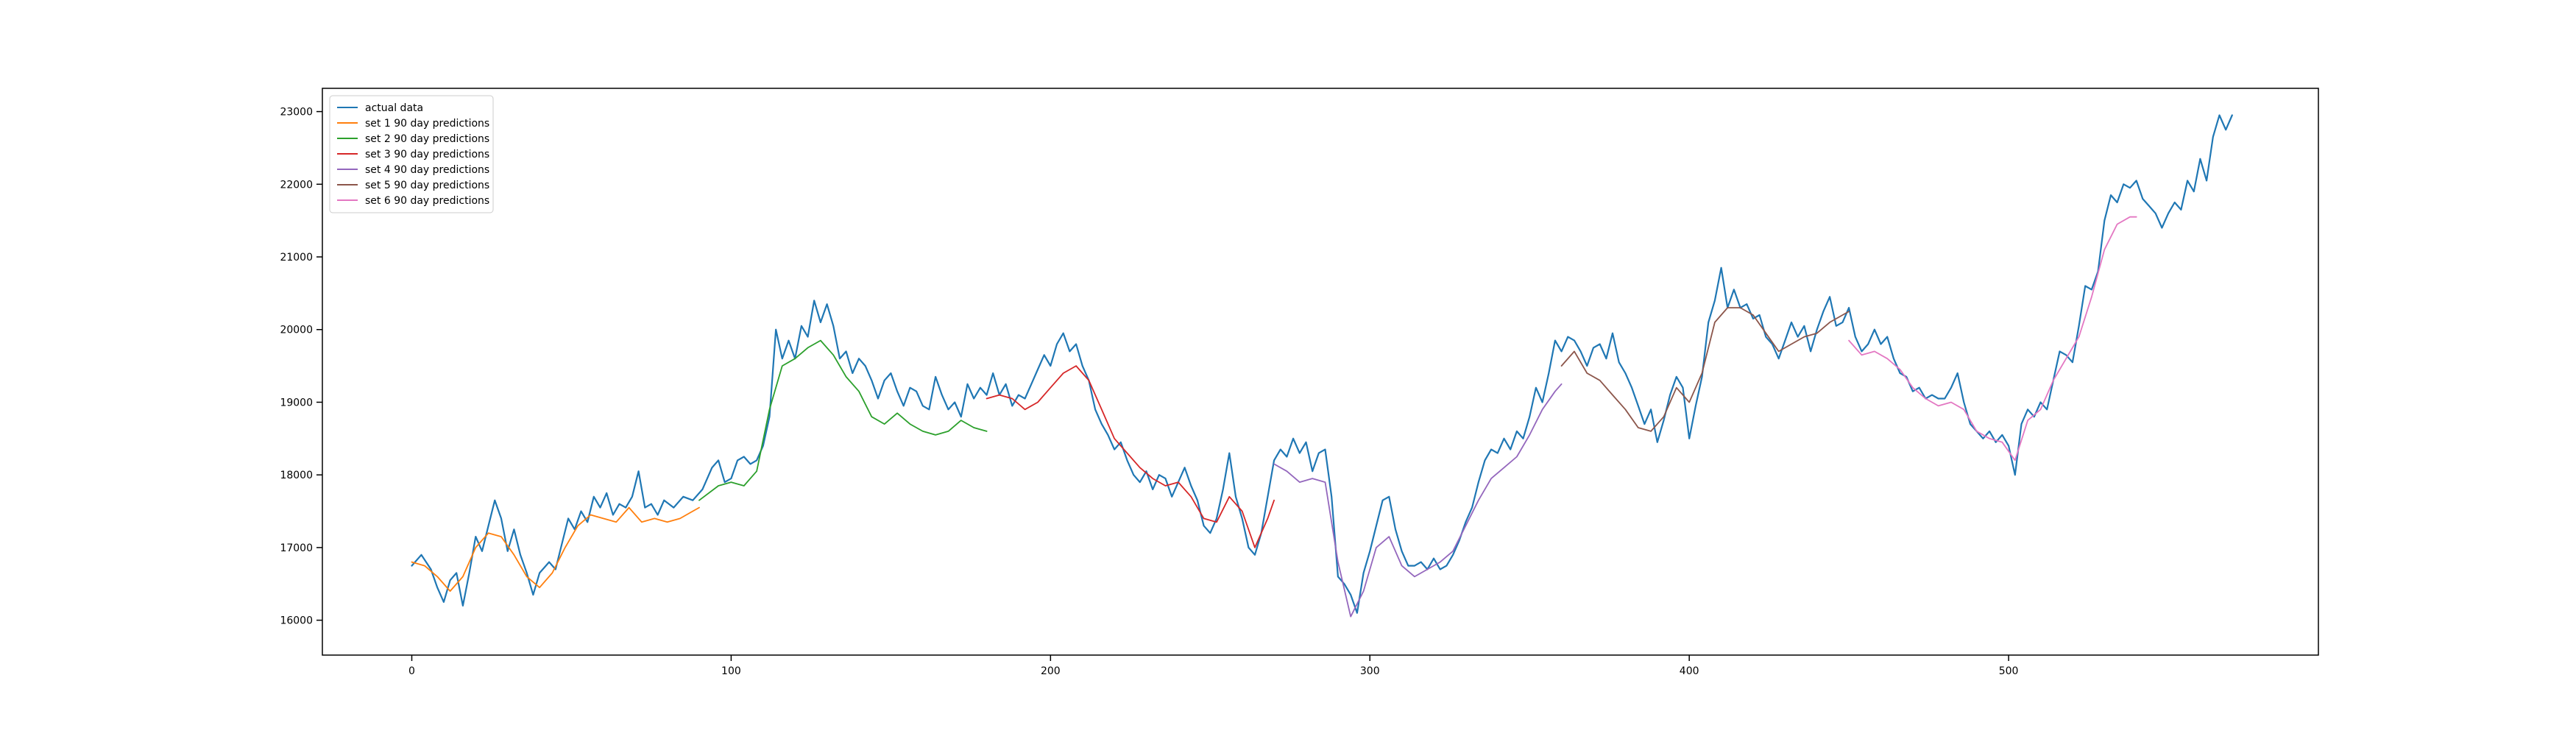 Image resolution: width=2576 pixels, height=739 pixels. I want to click on legend-box, so click(411, 154).